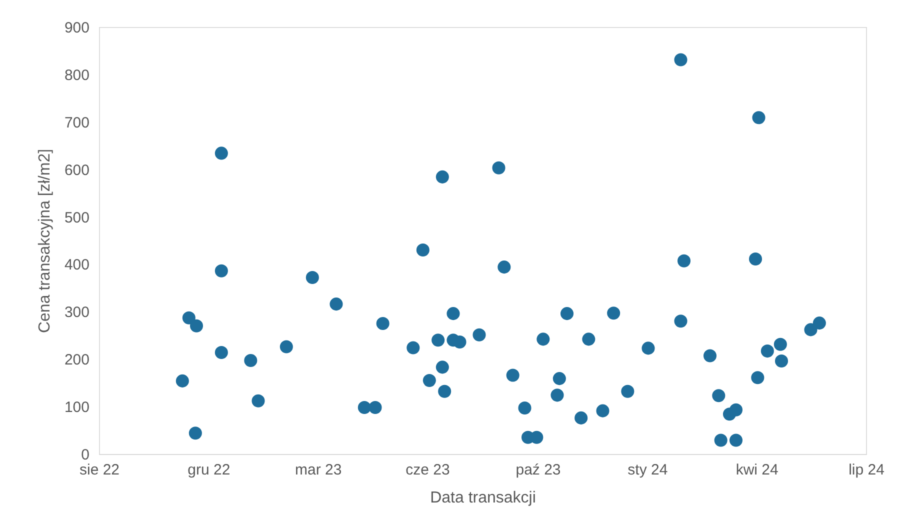  What do you see at coordinates (483, 498) in the screenshot?
I see `x-axis-title: Data transakcji` at bounding box center [483, 498].